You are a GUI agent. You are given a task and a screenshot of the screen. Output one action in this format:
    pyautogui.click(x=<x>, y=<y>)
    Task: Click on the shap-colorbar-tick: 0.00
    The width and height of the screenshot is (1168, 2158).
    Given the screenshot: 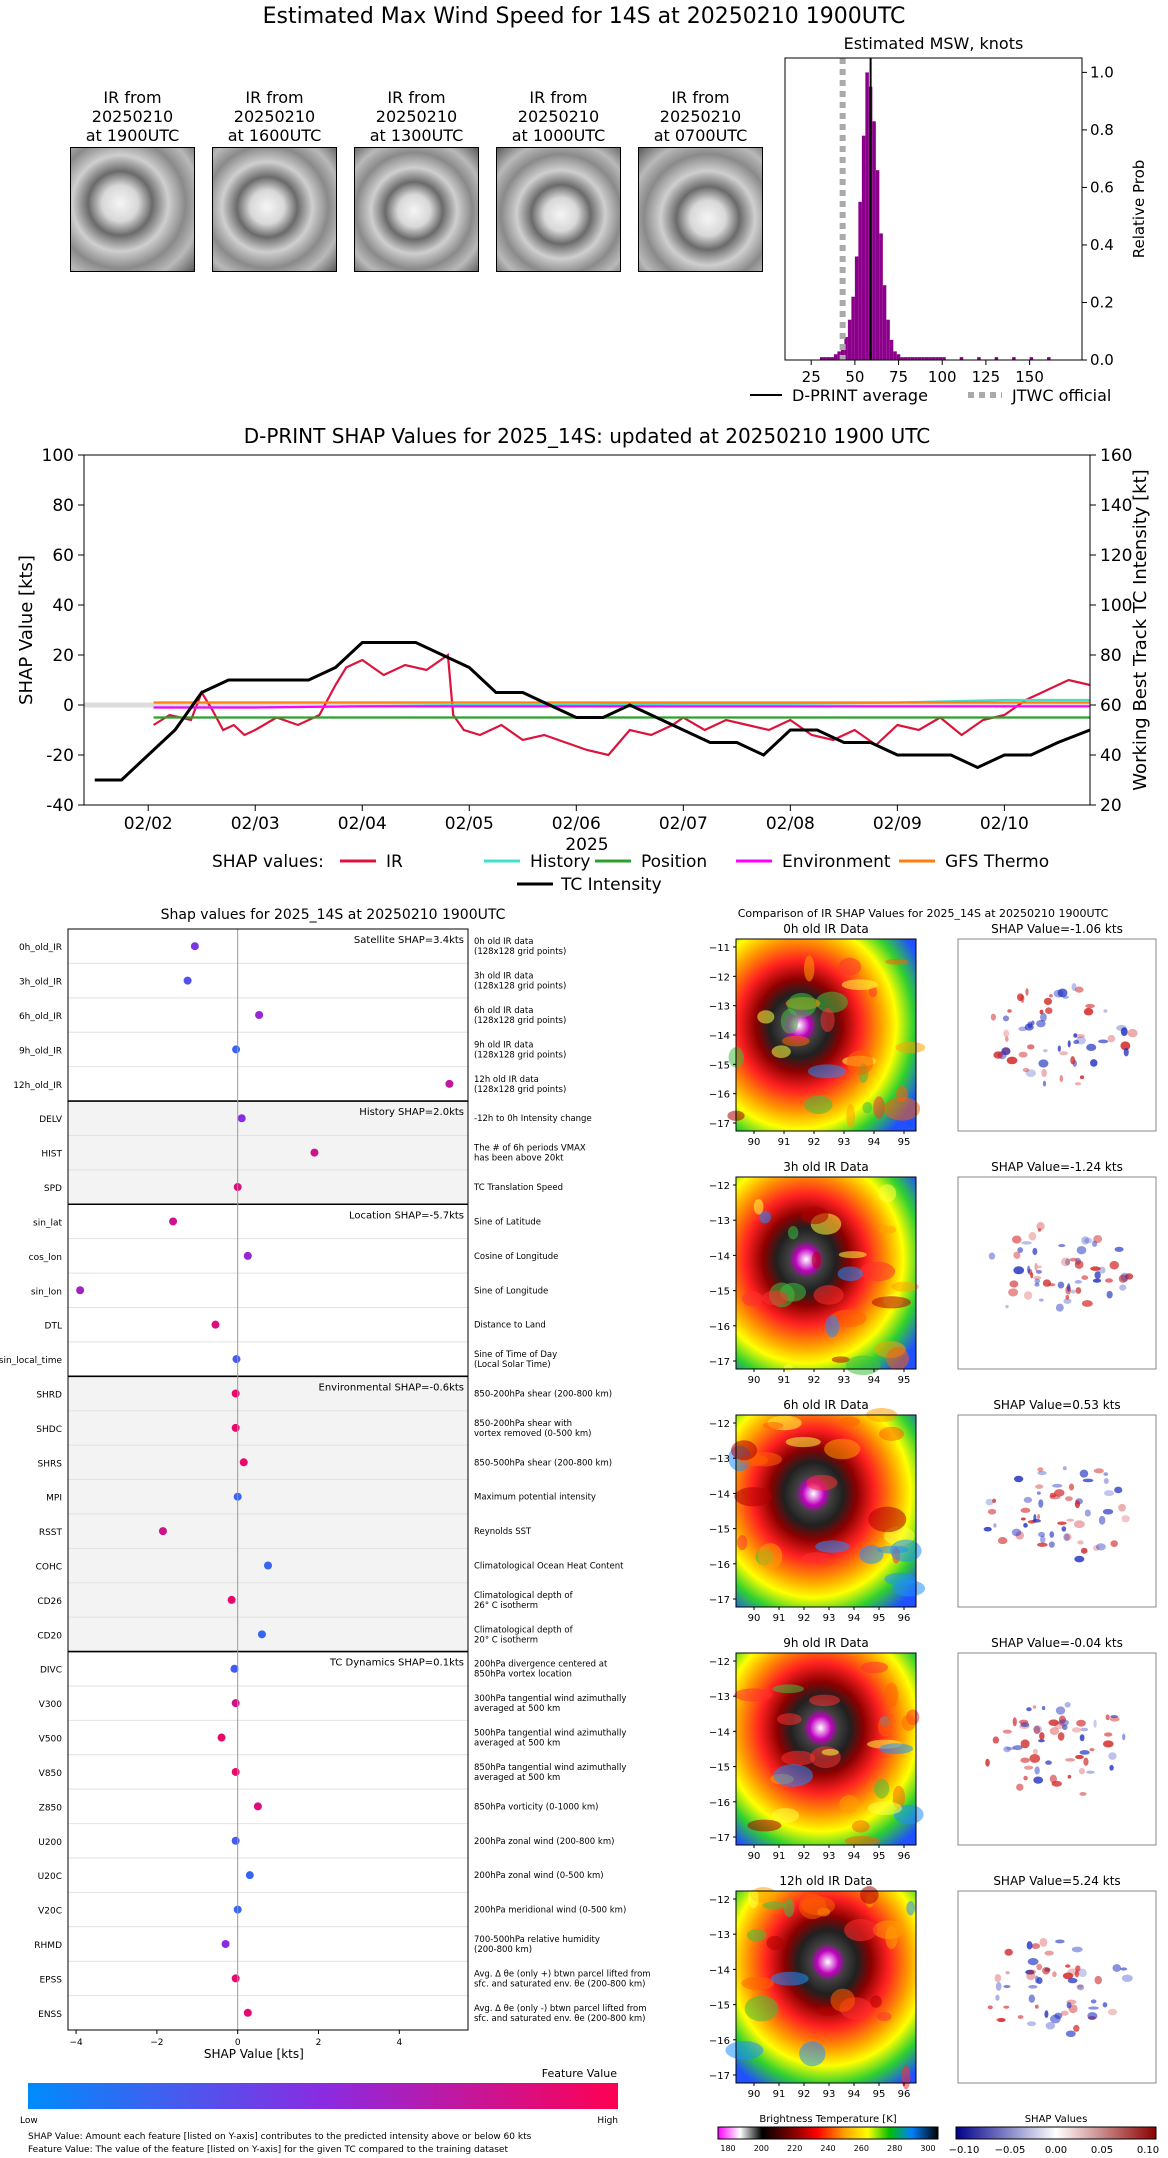 What is the action you would take?
    pyautogui.click(x=1056, y=2150)
    